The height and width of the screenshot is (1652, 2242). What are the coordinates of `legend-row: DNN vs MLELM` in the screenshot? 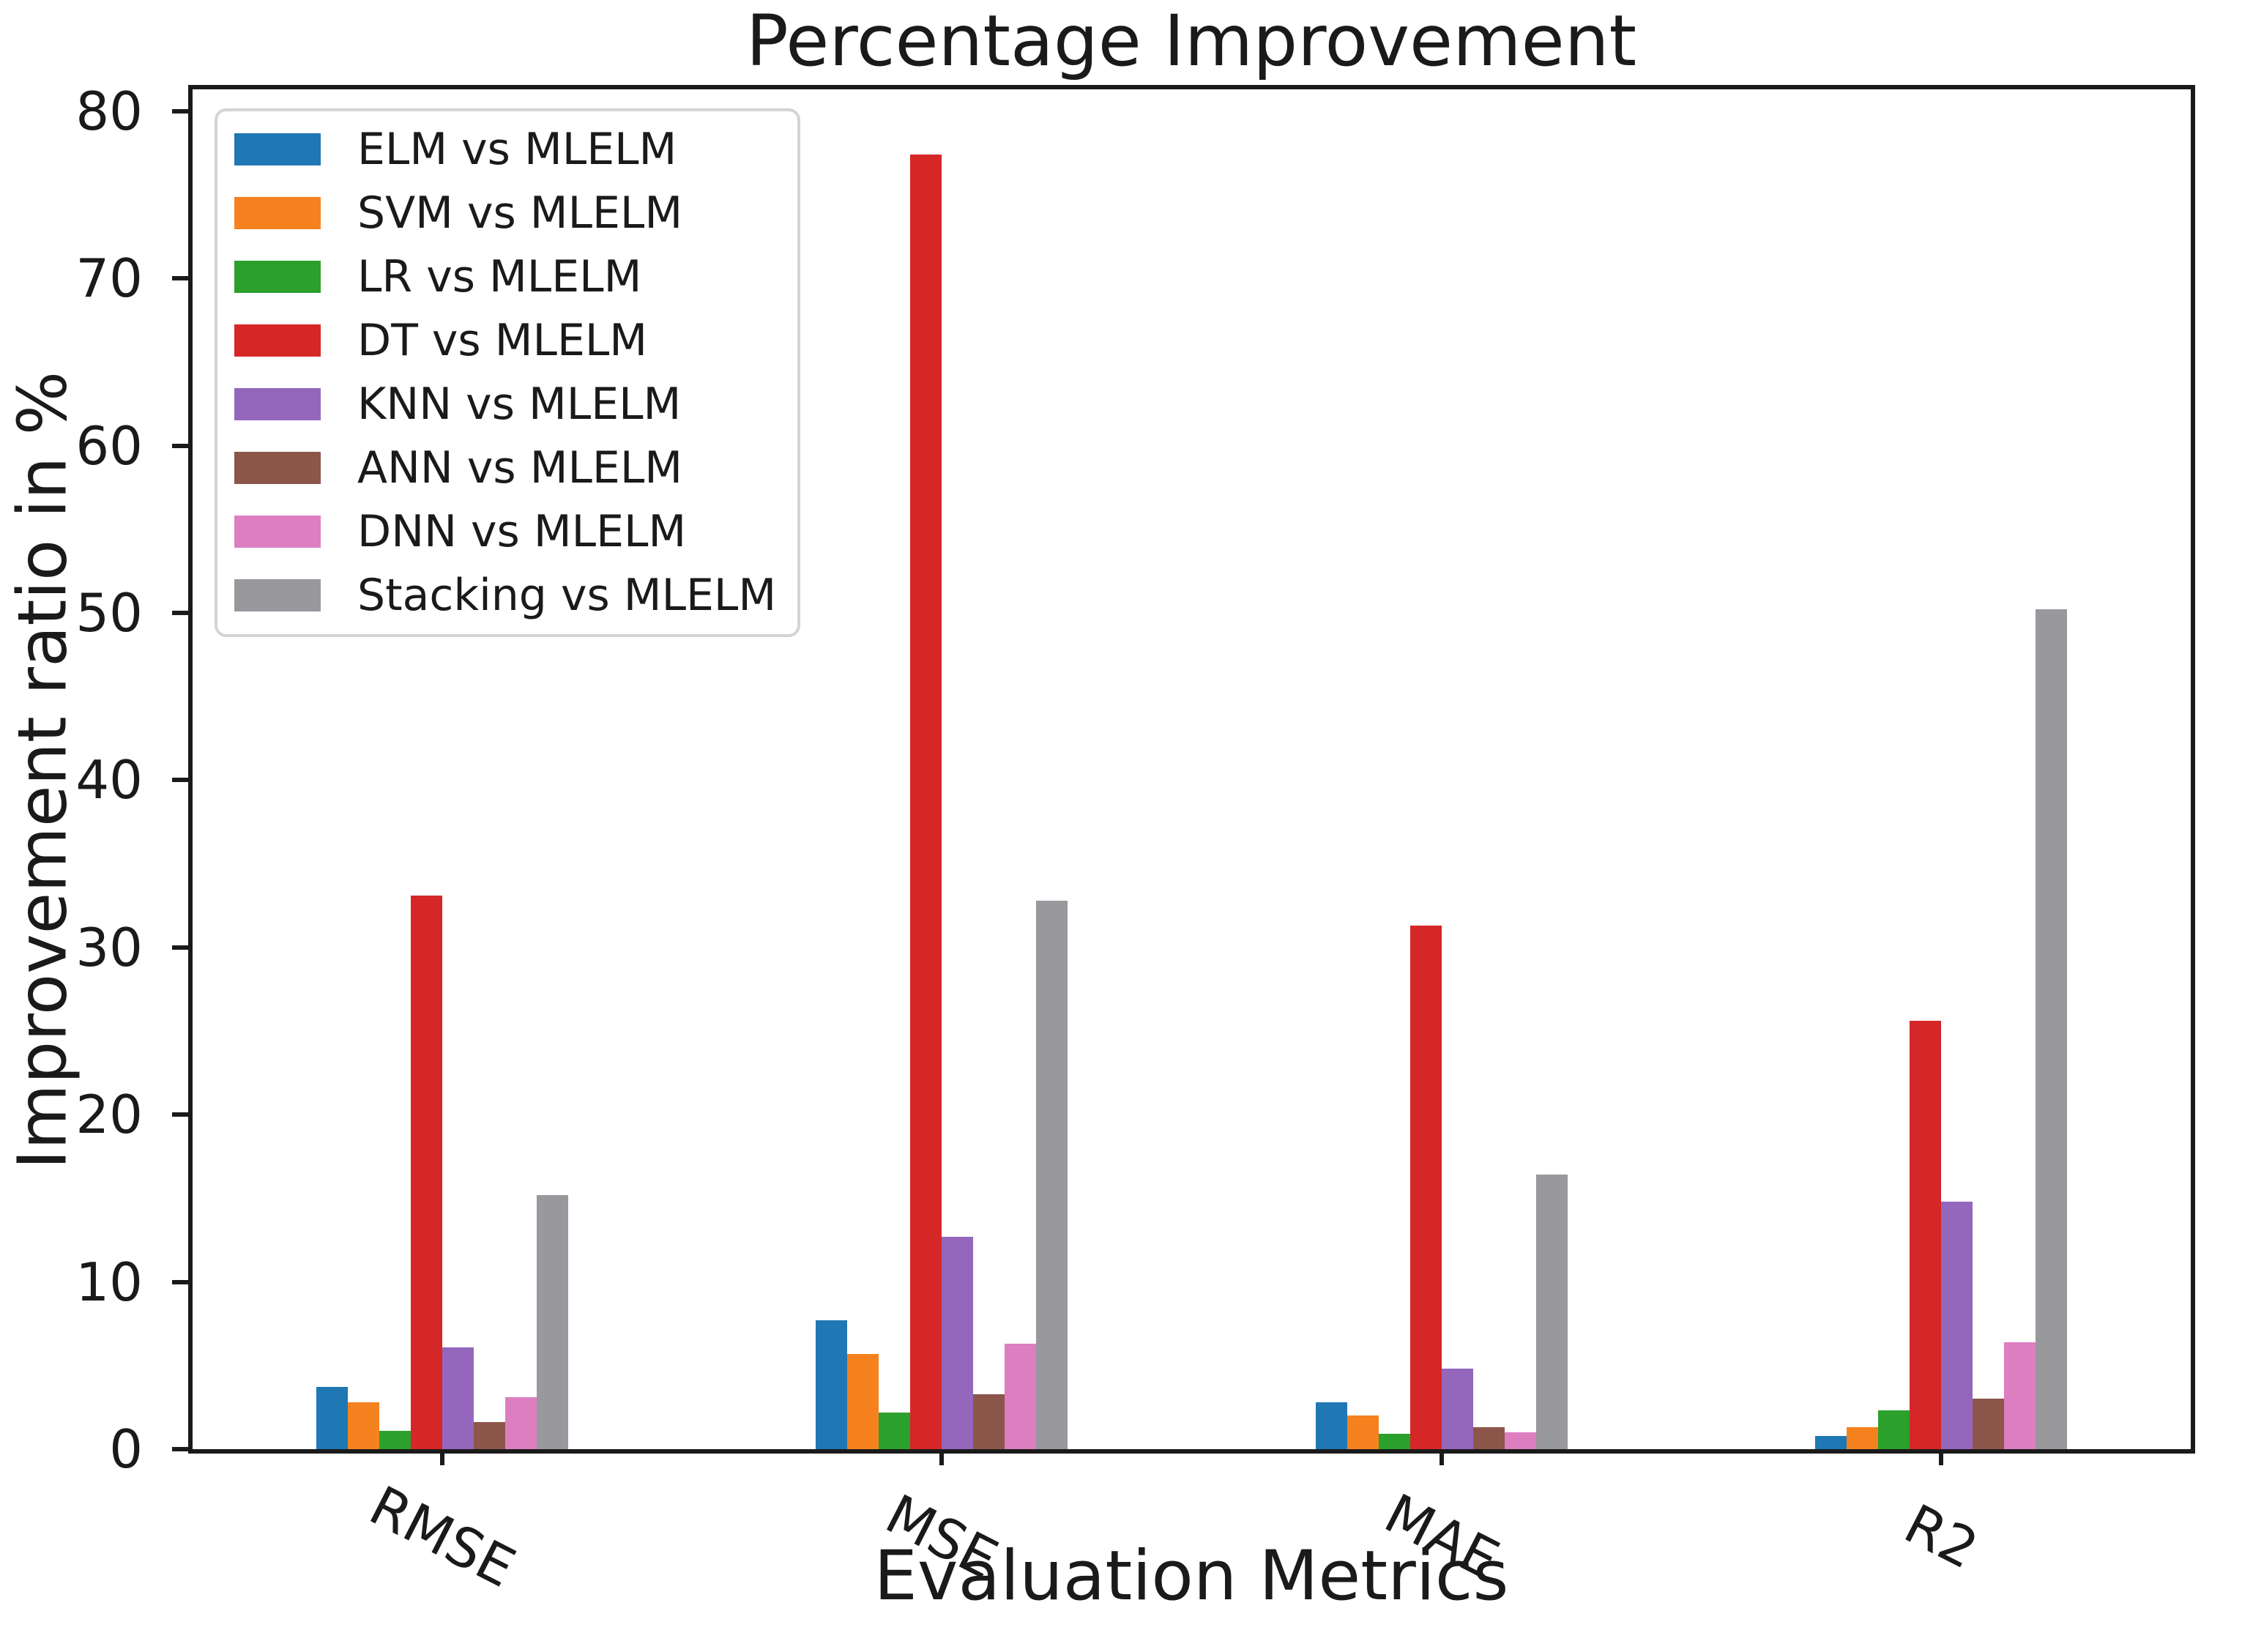 It's located at (507, 531).